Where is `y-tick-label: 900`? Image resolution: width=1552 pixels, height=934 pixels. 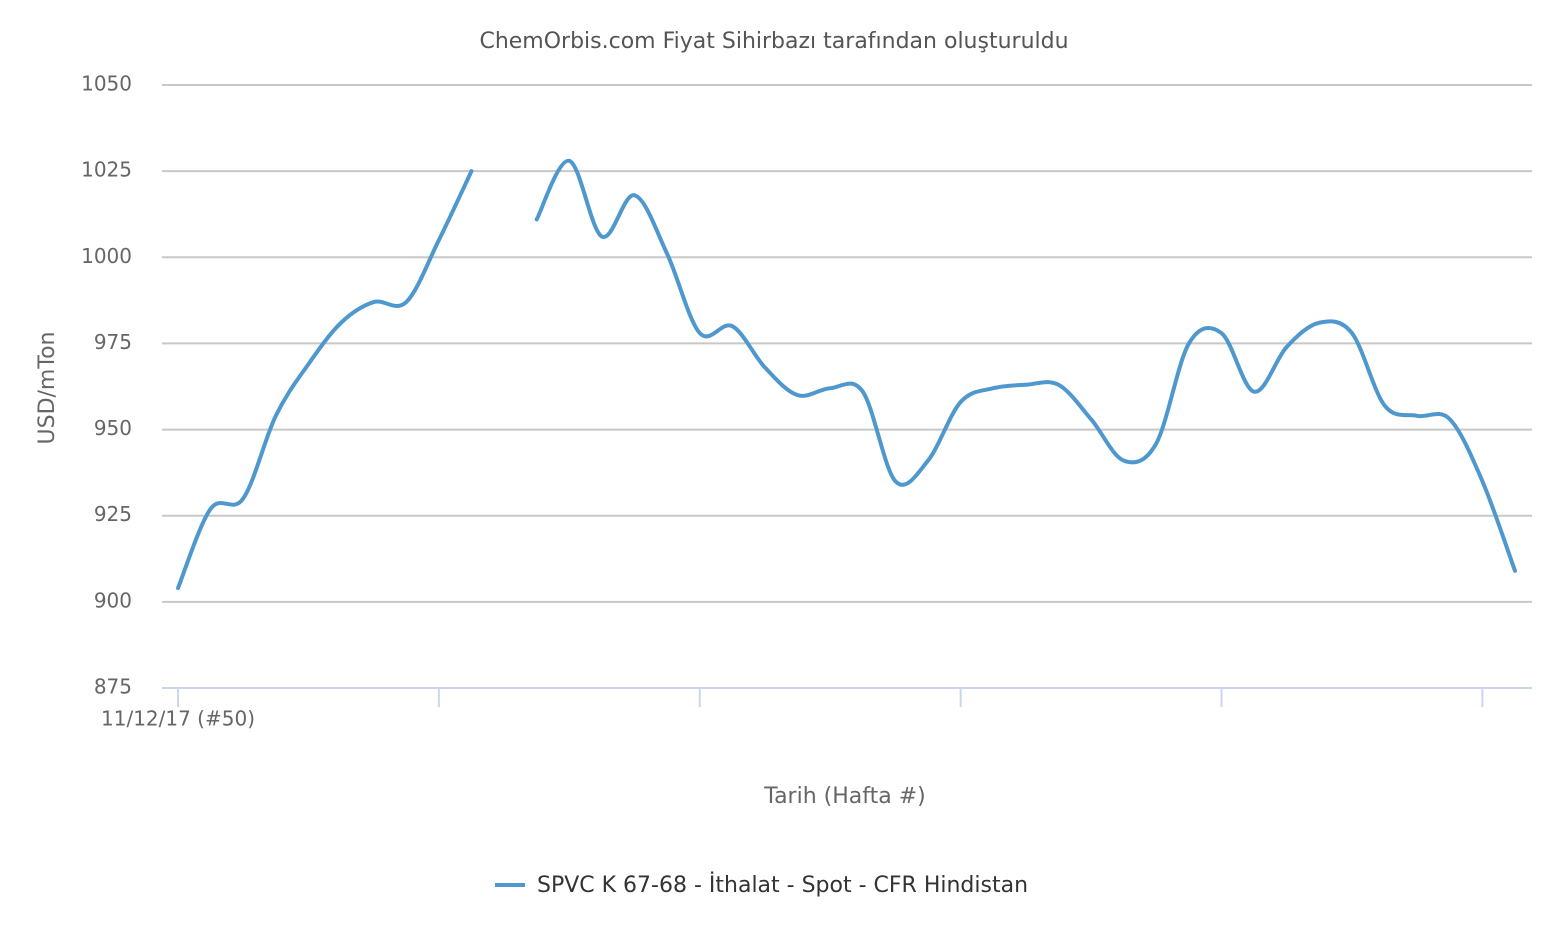
y-tick-label: 900 is located at coordinates (113, 600).